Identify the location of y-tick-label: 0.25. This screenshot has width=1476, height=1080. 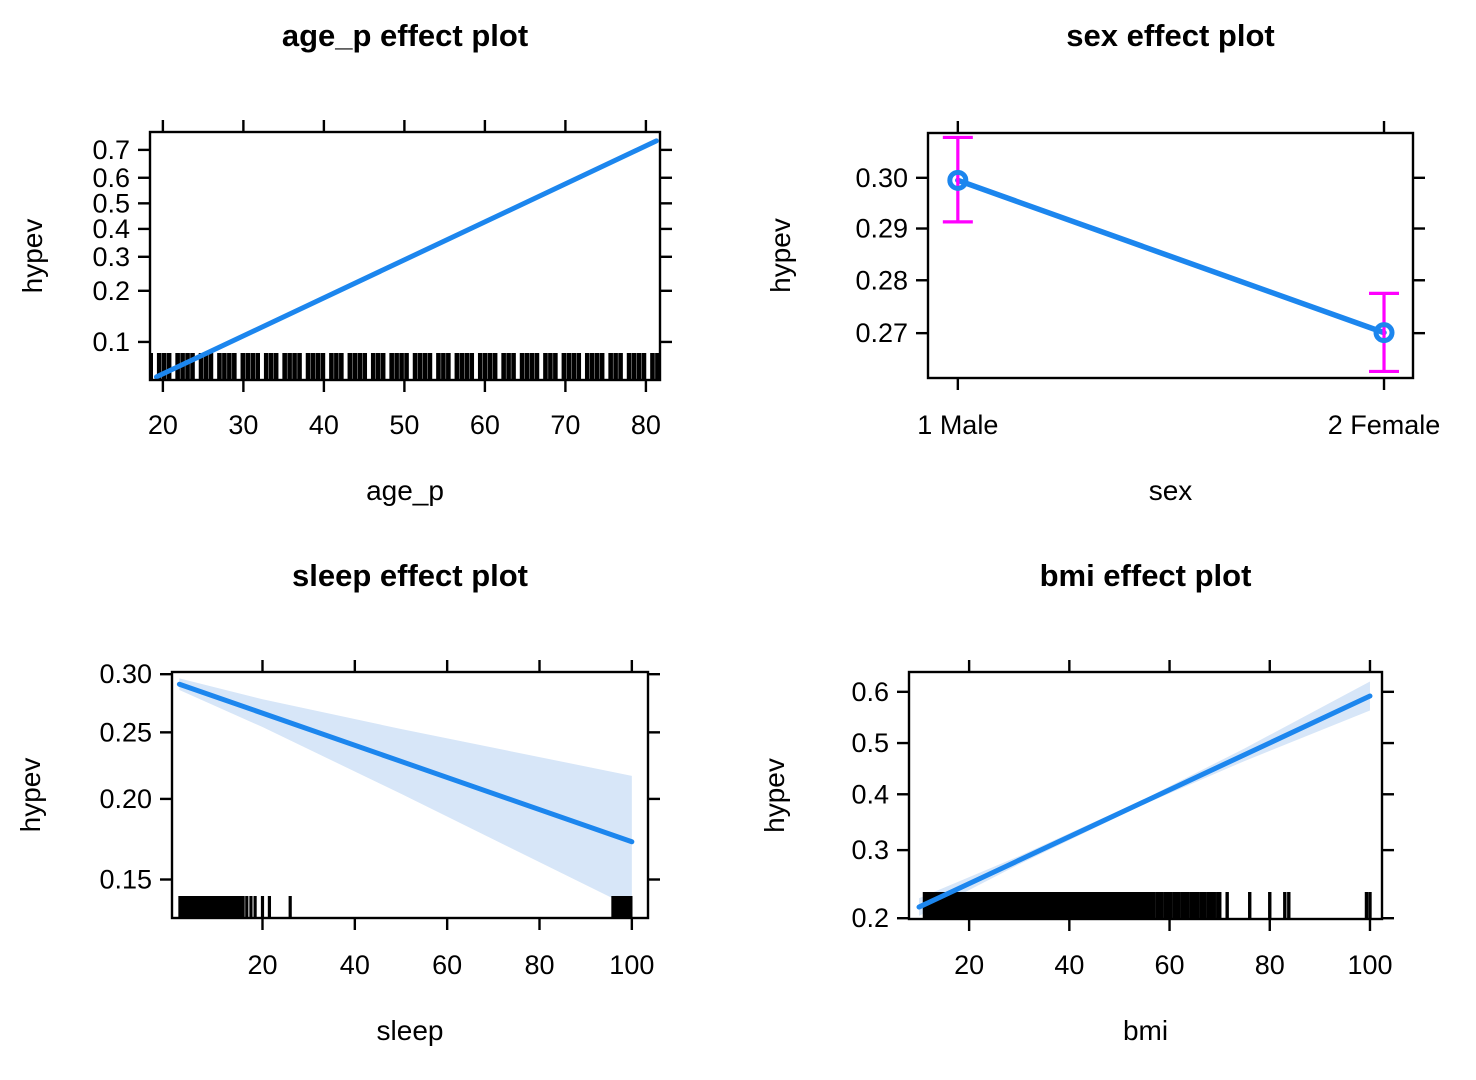
(125, 732).